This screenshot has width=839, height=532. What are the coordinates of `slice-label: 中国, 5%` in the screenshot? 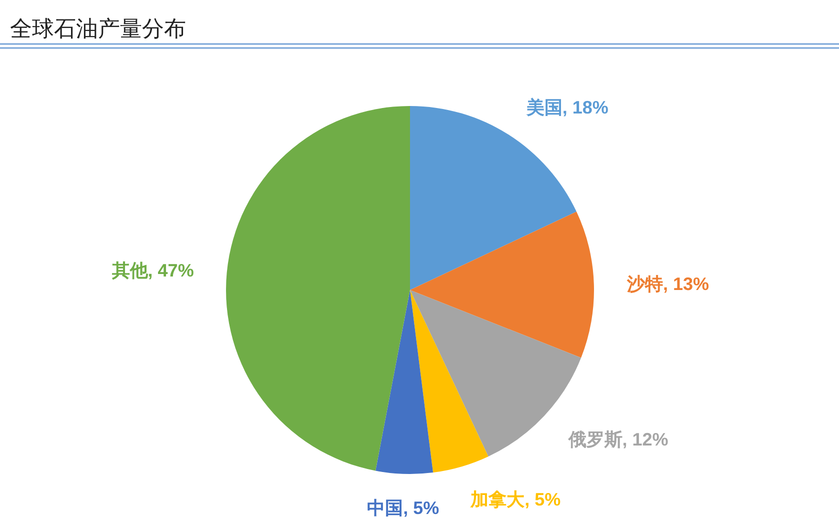 It's located at (403, 508).